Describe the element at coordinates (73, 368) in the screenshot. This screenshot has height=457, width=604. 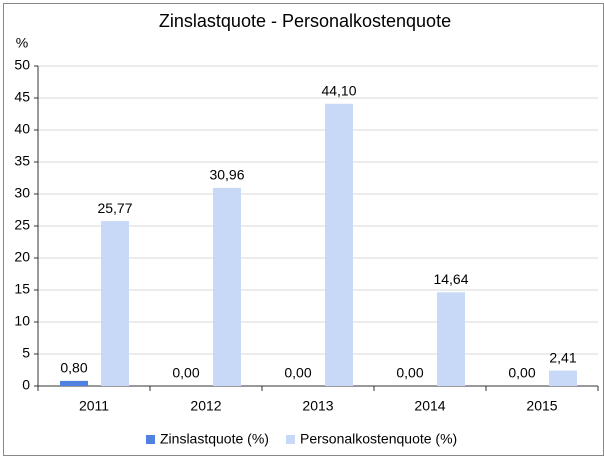
I see `value-label: 0,80` at that location.